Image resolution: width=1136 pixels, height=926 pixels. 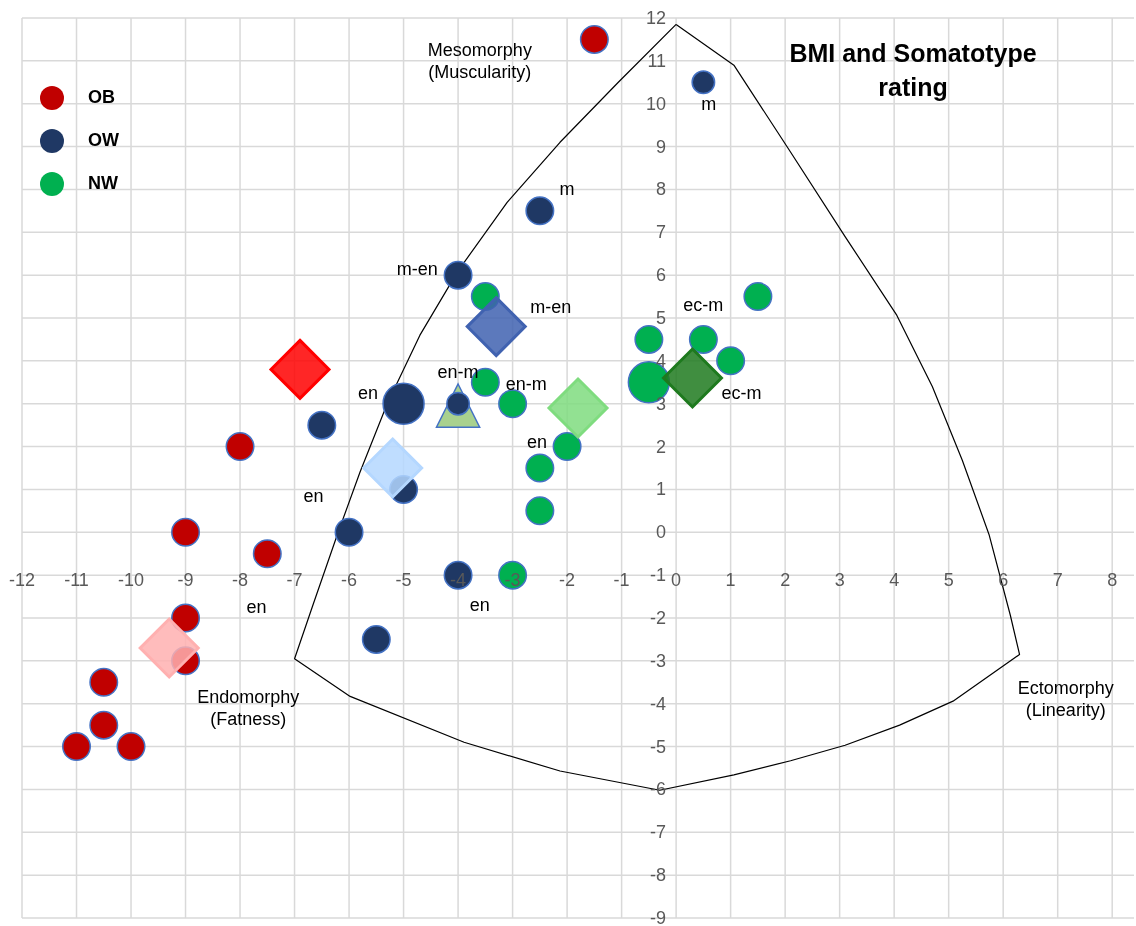 I want to click on annotation: Ectomorphy (Linearity), so click(x=1065, y=699).